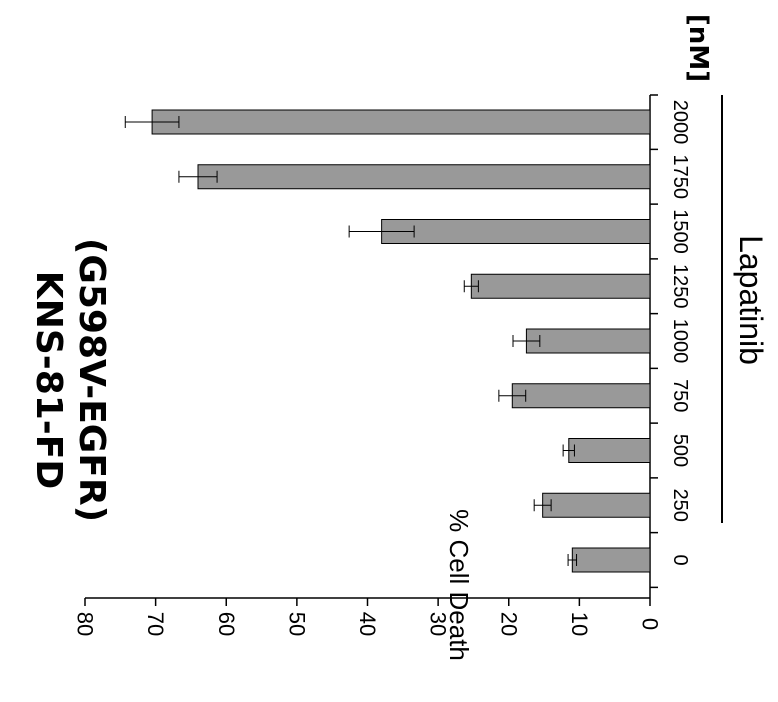 This screenshot has width=778, height=702. Describe the element at coordinates (751, 300) in the screenshot. I see `drug-label: Lapatinib` at that location.